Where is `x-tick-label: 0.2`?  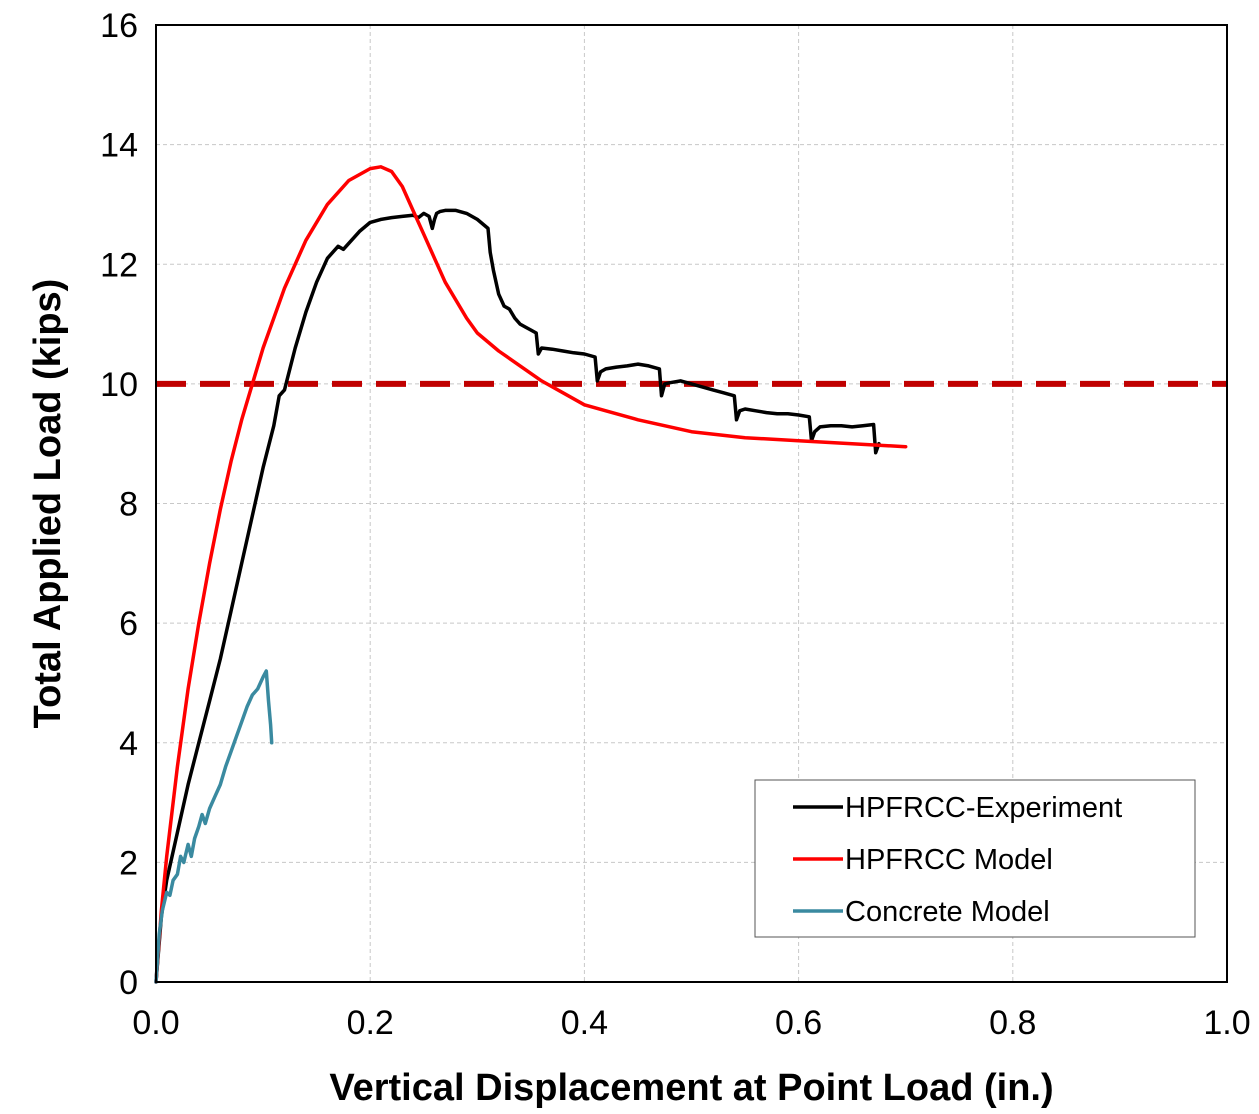 x-tick-label: 0.2 is located at coordinates (370, 1023).